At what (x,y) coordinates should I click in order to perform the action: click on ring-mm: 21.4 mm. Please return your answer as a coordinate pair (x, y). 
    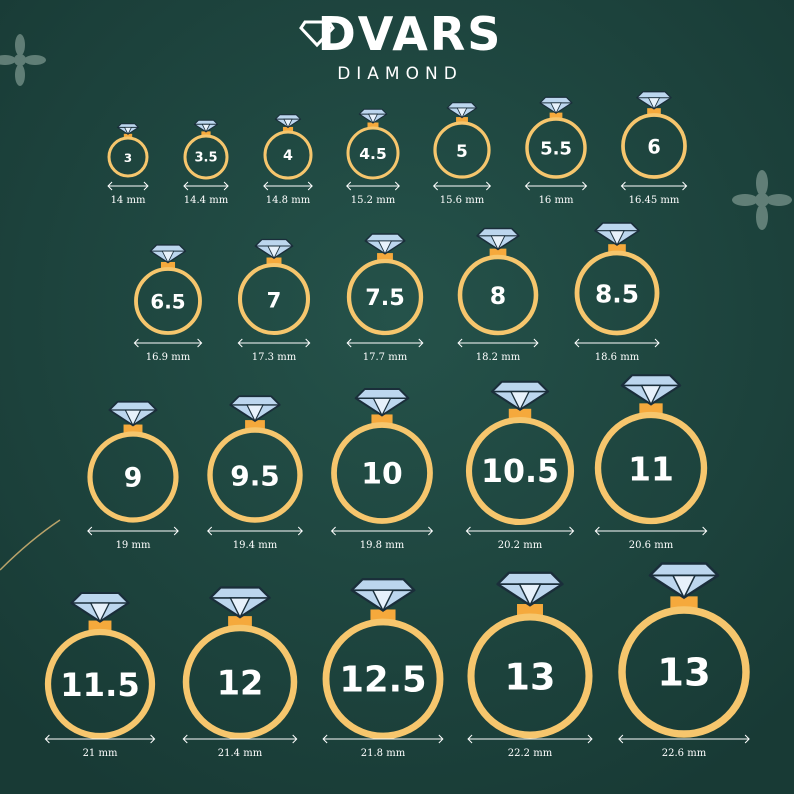
    Looking at the image, I should click on (240, 753).